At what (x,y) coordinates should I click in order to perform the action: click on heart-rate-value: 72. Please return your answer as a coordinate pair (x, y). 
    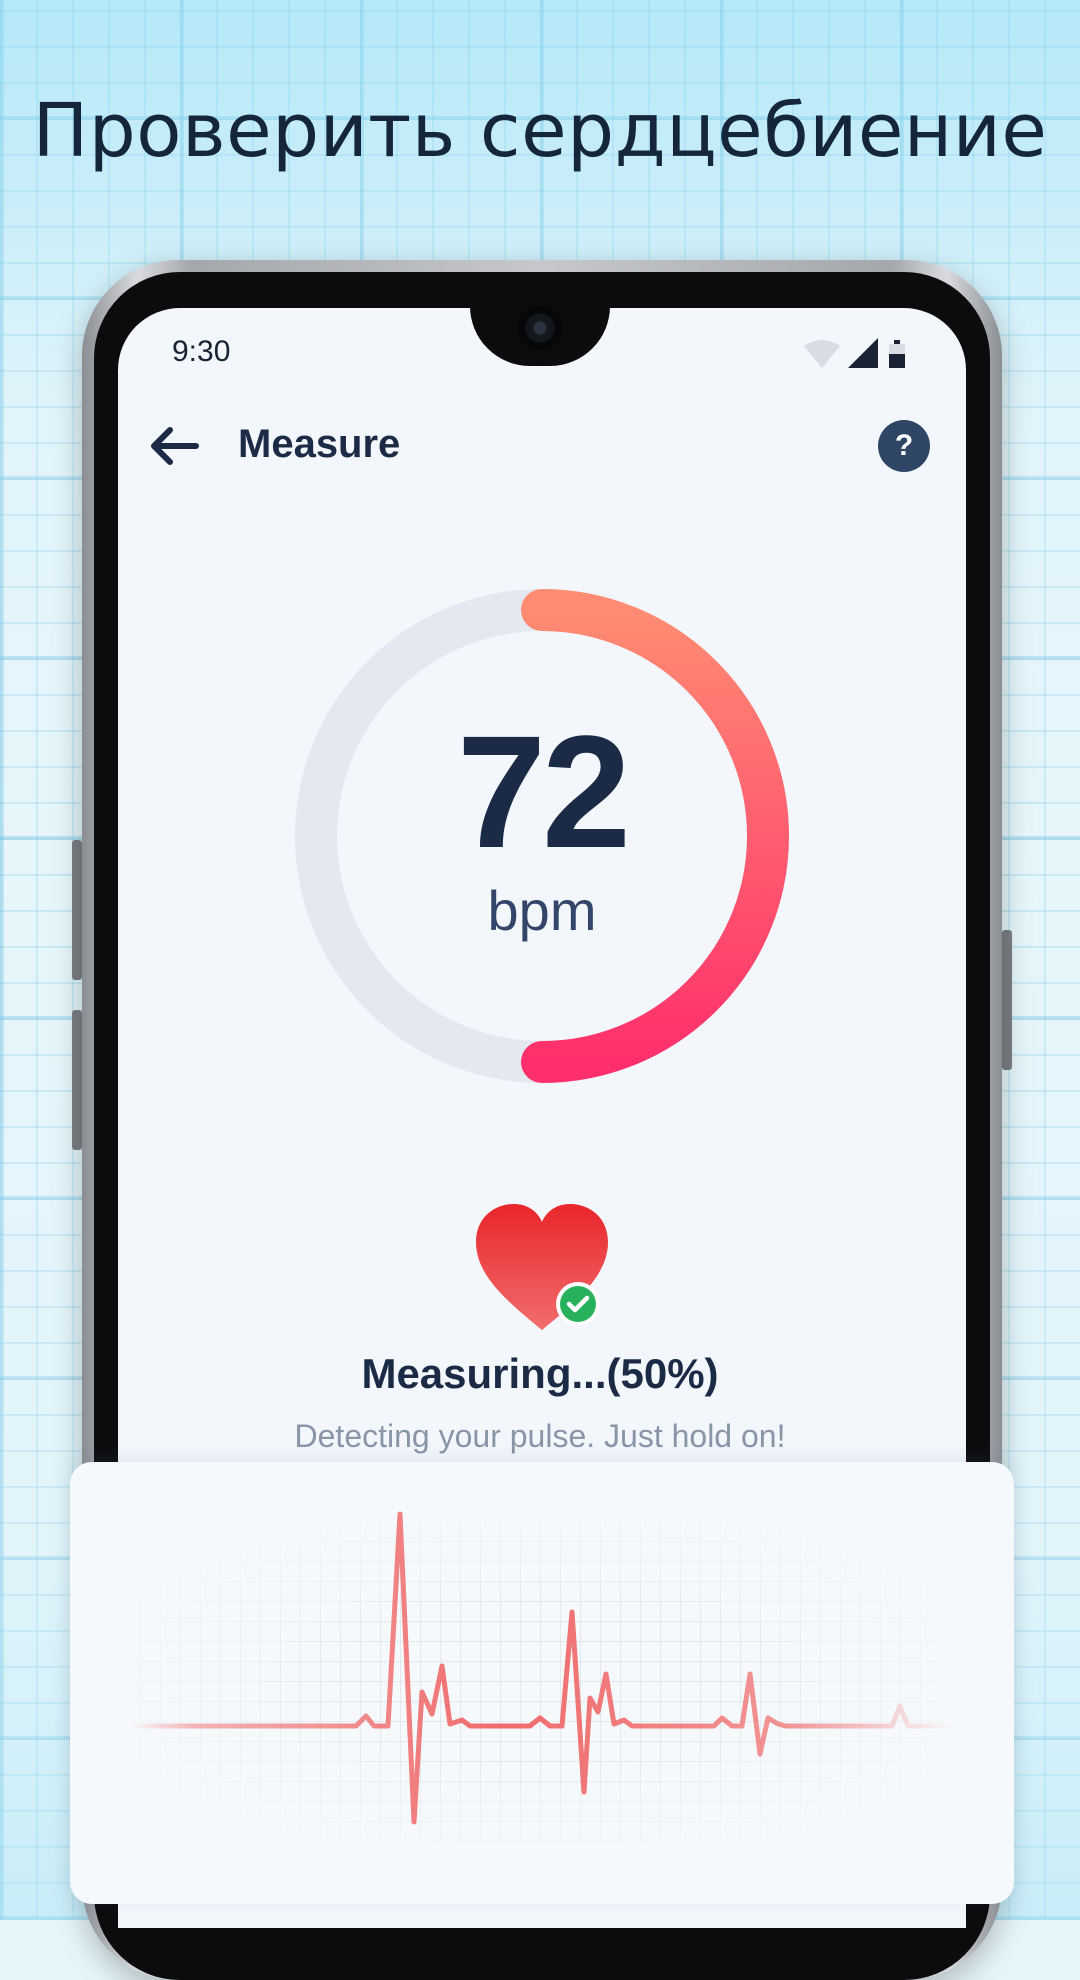
    Looking at the image, I should click on (544, 791).